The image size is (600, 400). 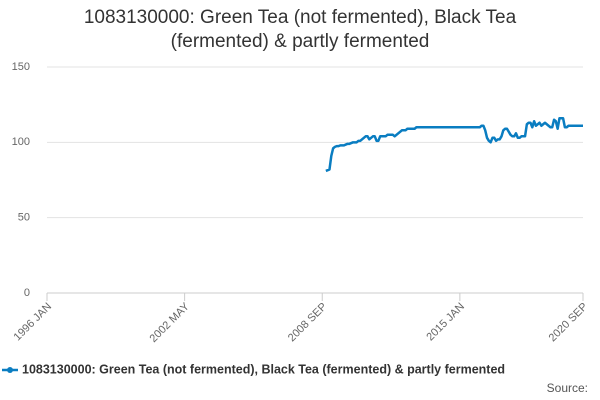 I want to click on y-tick-label: 150, so click(x=21, y=67).